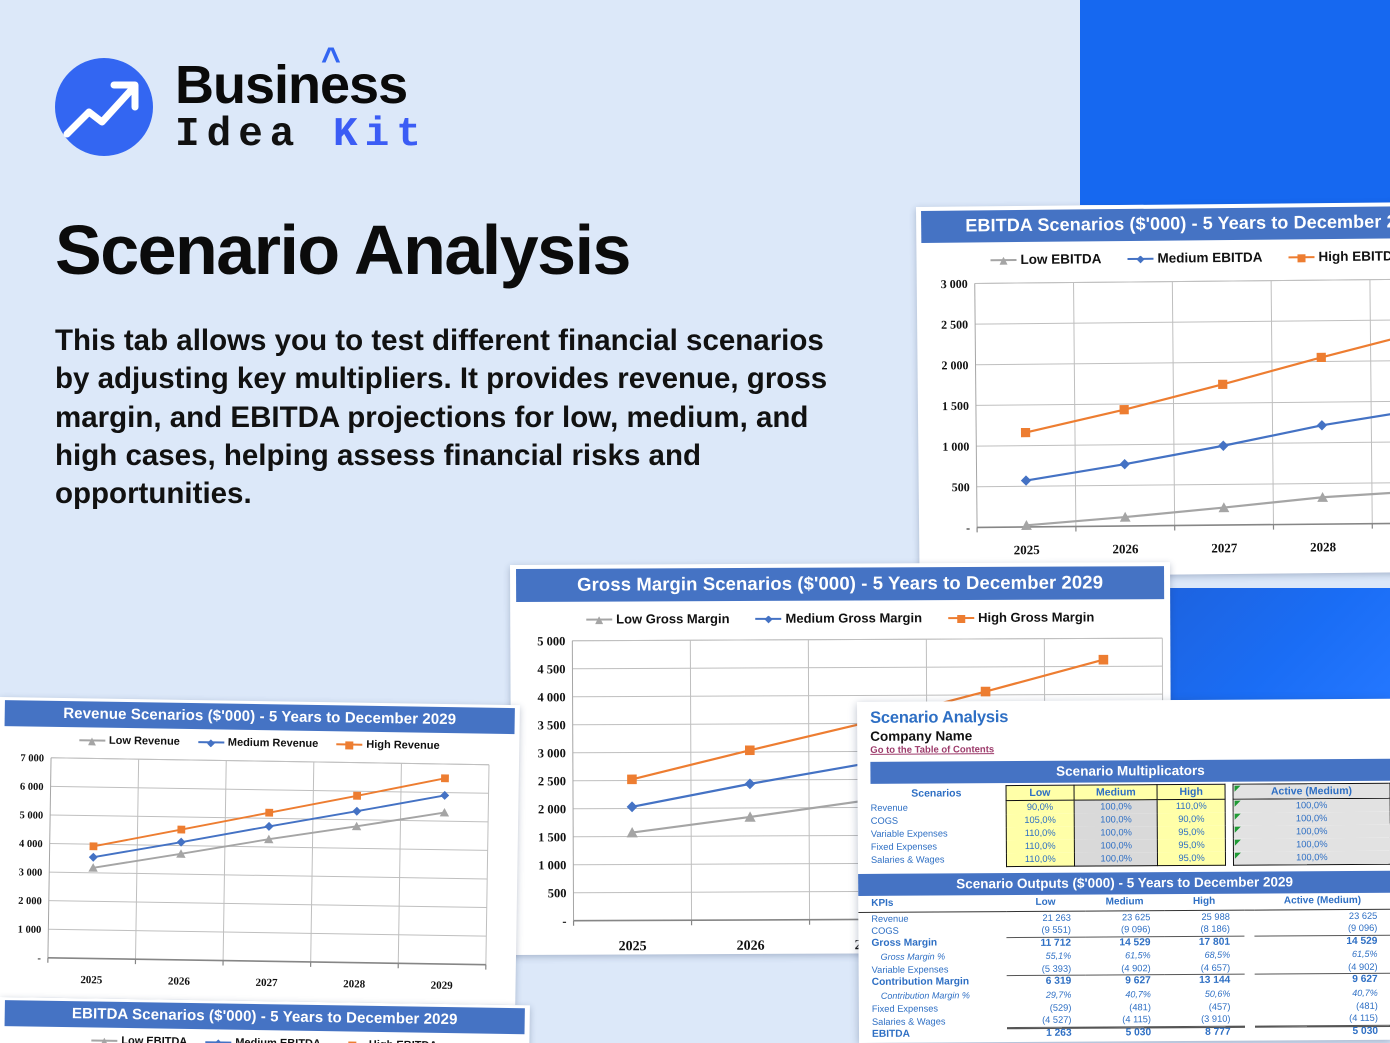  I want to click on legend-marker-diamond-icon, so click(768, 618).